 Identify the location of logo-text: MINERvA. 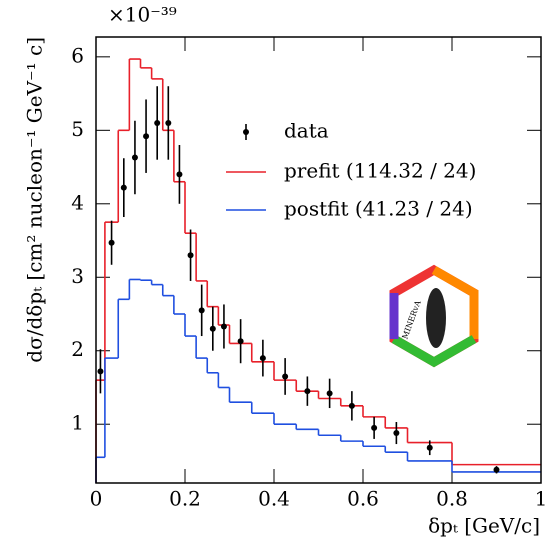
(411, 319).